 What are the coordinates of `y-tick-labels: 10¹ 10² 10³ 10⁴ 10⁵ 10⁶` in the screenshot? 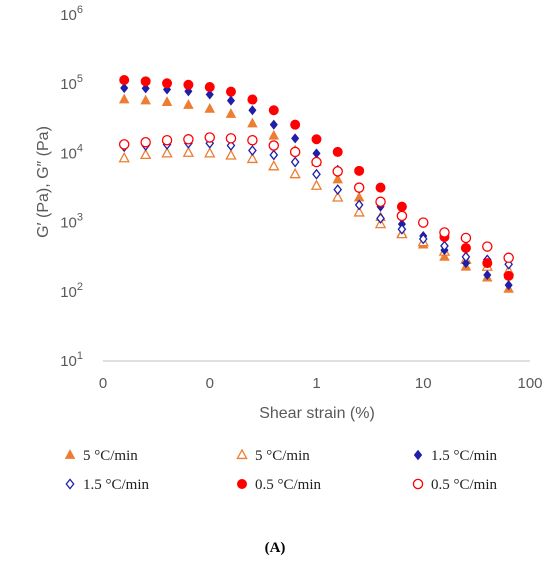 It's located at (71, 187).